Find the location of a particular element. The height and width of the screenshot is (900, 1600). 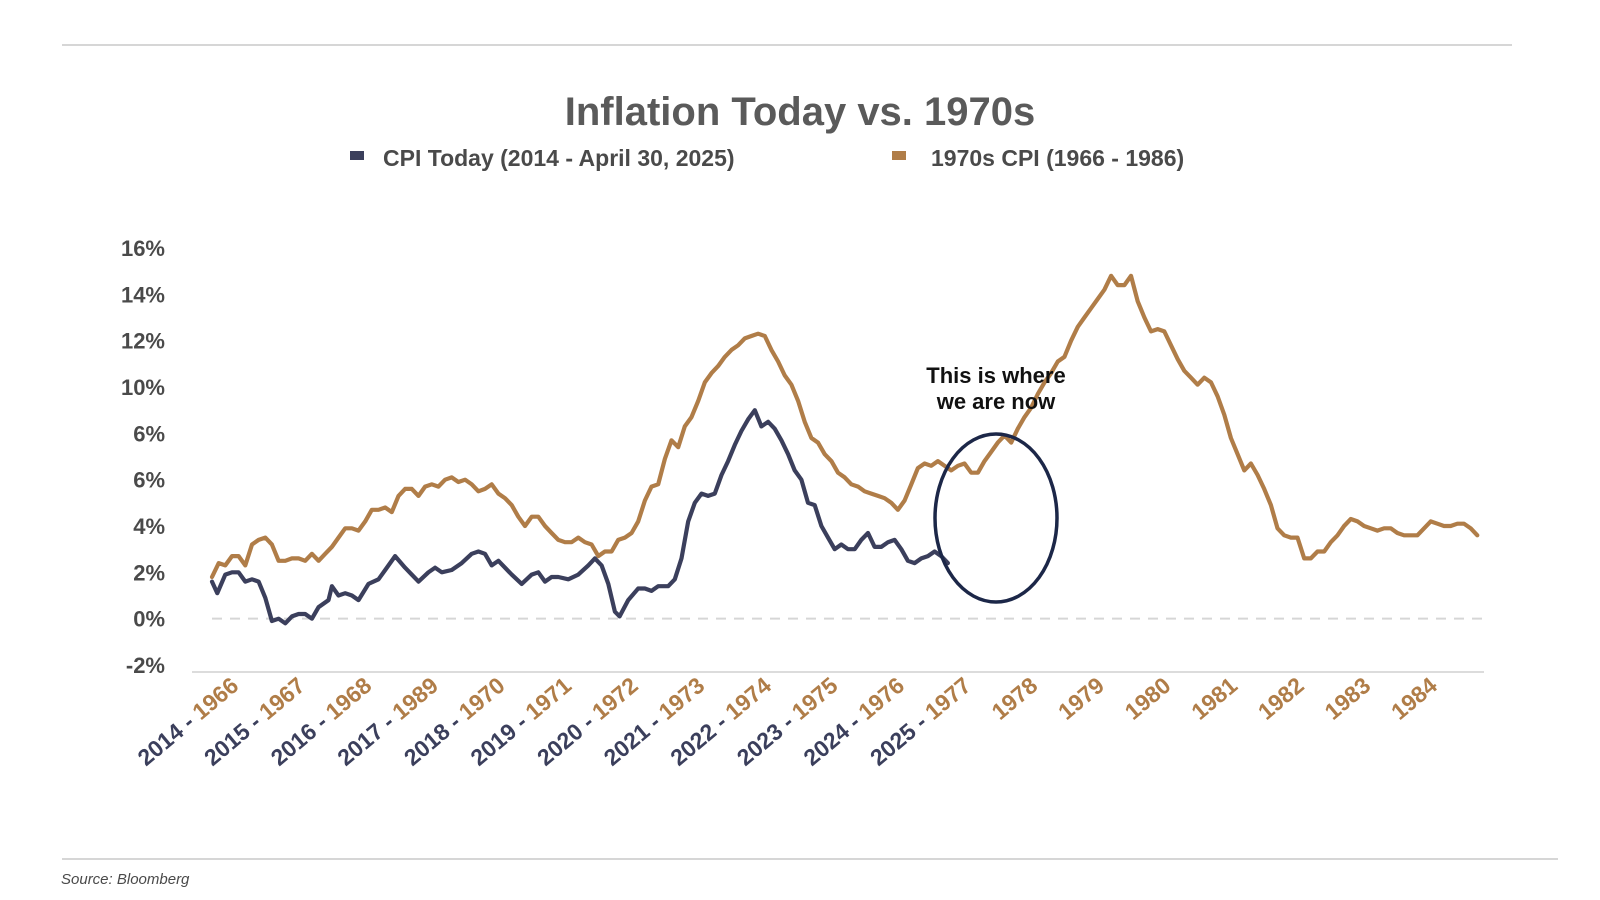

x-tick-label: 1983 is located at coordinates (1347, 698).